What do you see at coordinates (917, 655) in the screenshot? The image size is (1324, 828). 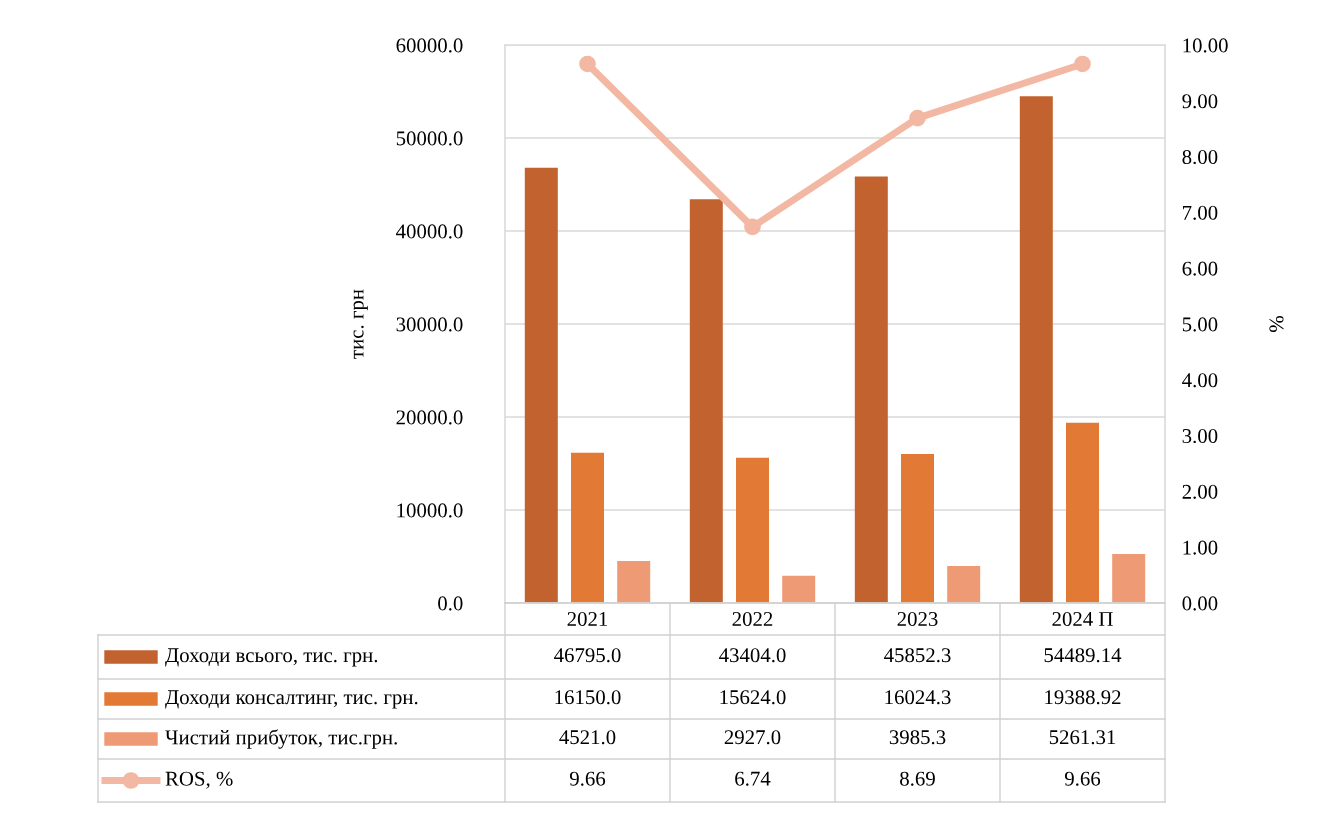 I see `data-label: 45852.3` at bounding box center [917, 655].